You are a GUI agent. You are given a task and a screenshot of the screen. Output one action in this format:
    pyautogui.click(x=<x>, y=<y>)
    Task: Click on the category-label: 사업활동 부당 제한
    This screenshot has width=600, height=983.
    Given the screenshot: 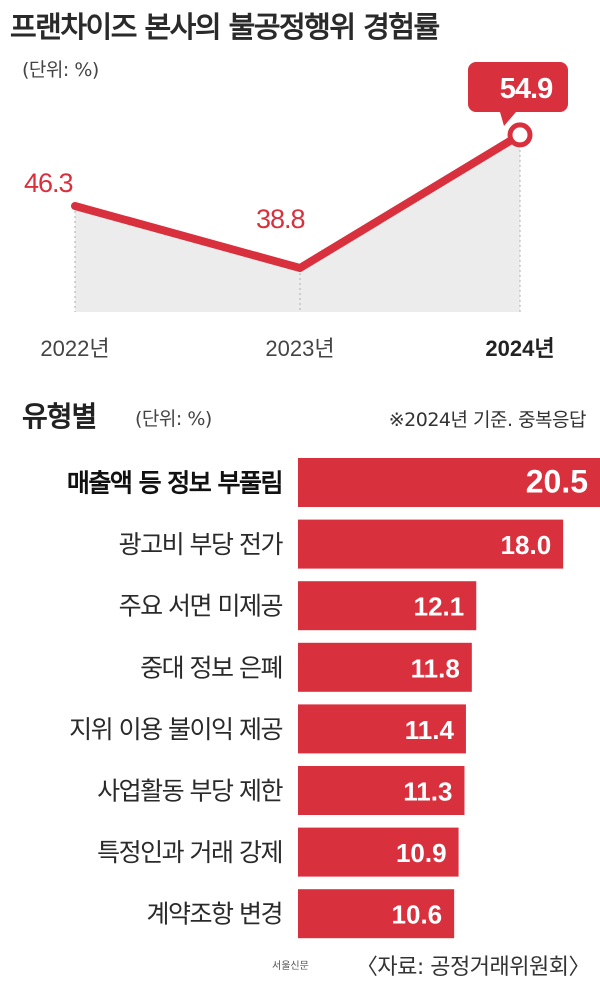 What is the action you would take?
    pyautogui.click(x=190, y=791)
    